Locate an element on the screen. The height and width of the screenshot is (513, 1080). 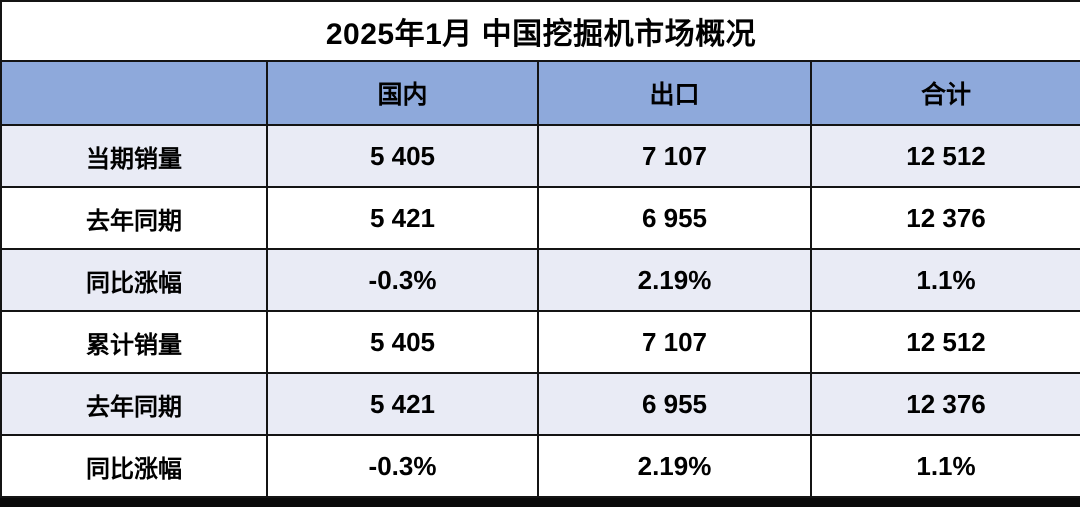
table-row-yoy-change-cumulative: 同比涨幅 -0.3% 2.19% 1.1% is located at coordinates (540, 466).